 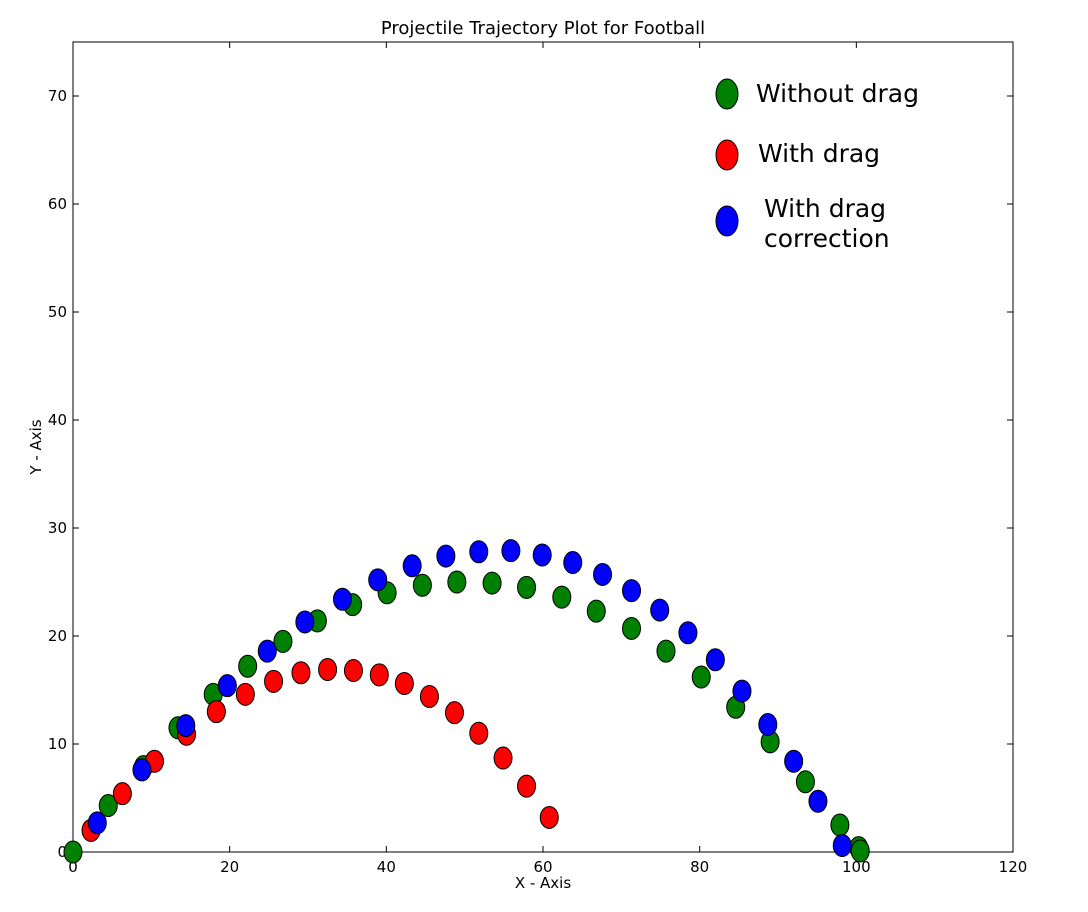 What do you see at coordinates (57, 204) in the screenshot?
I see `y-tick-label: 60` at bounding box center [57, 204].